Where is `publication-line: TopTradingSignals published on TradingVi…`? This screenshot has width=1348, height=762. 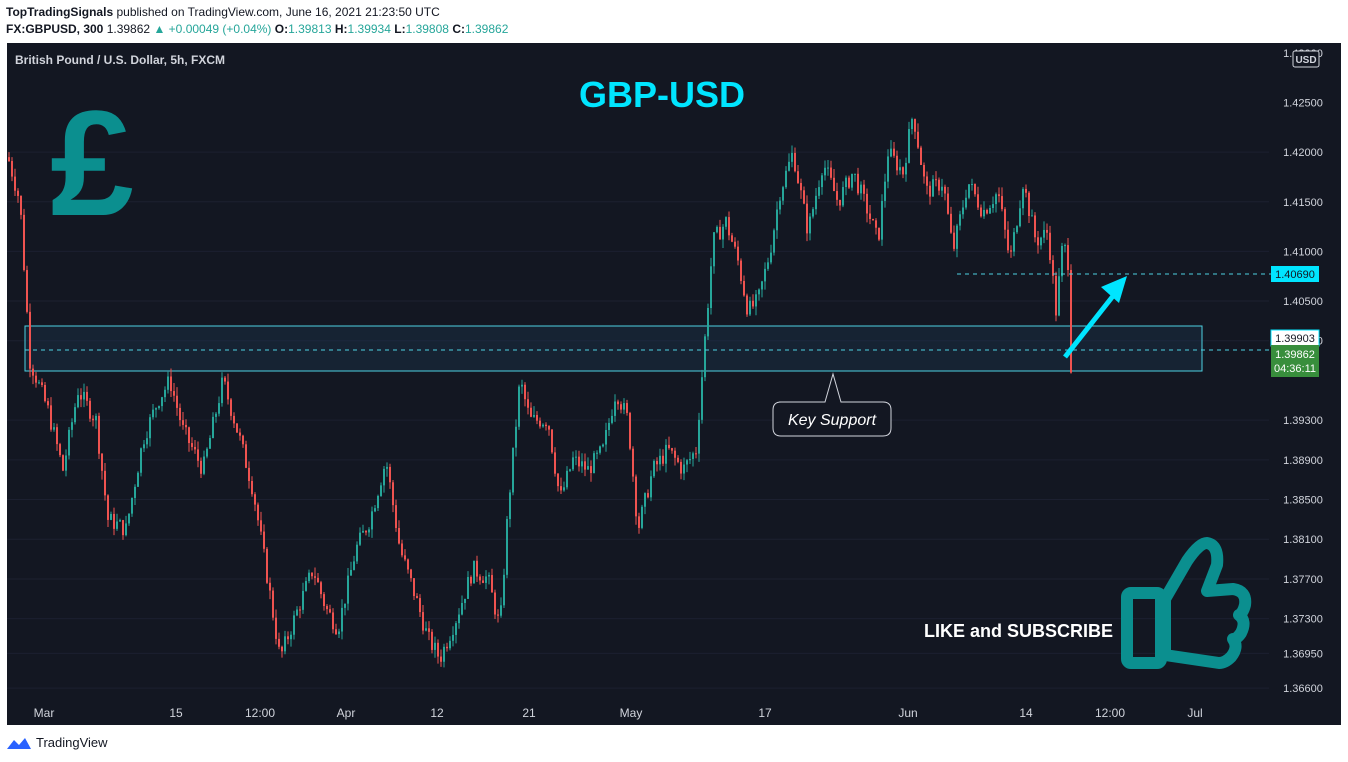
publication-line: TopTradingSignals published on TradingVi… is located at coordinates (223, 12).